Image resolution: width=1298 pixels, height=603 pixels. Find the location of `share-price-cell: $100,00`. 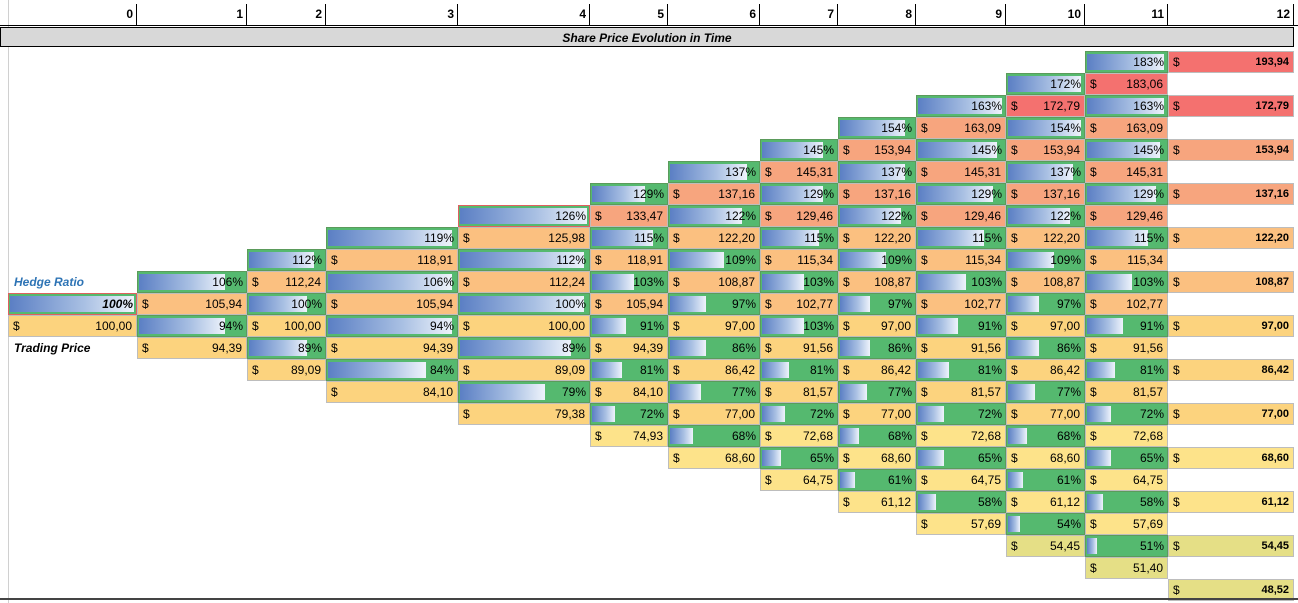

share-price-cell: $100,00 is located at coordinates (72, 326).